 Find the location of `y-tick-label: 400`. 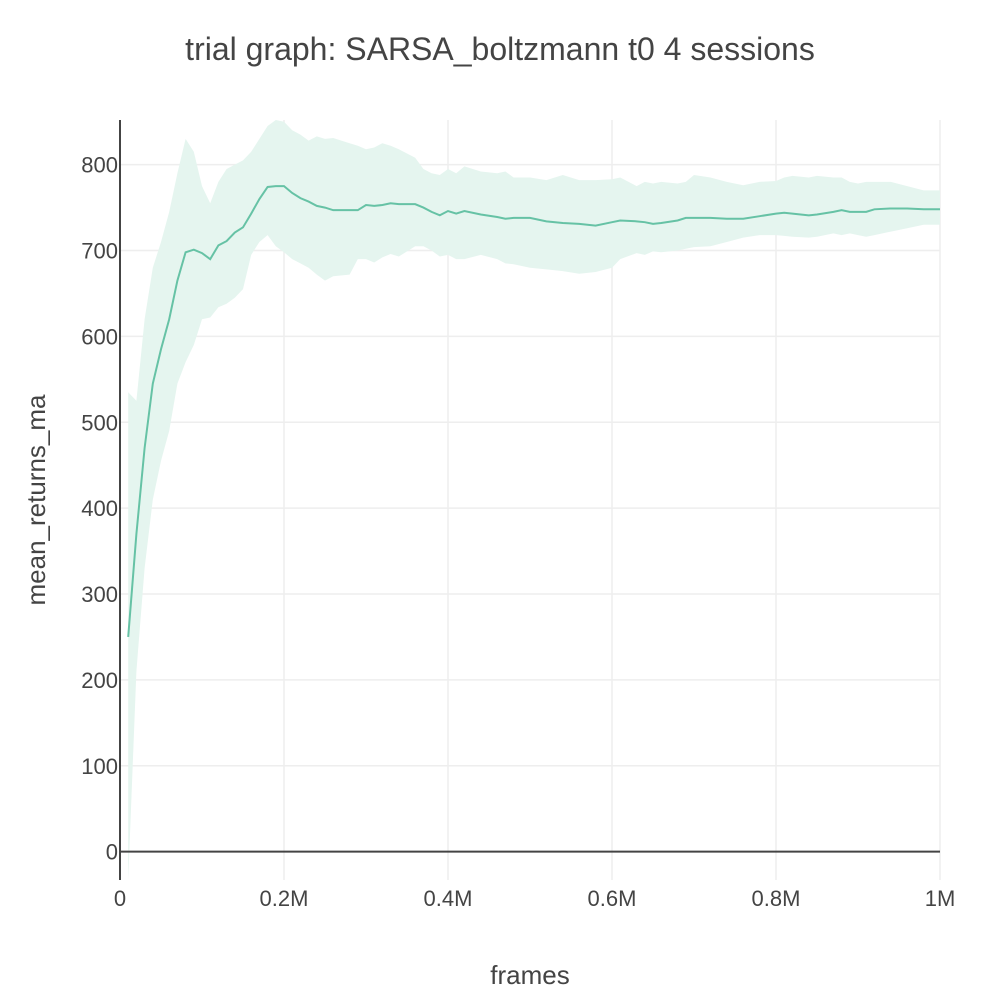

y-tick-label: 400 is located at coordinates (99, 508).